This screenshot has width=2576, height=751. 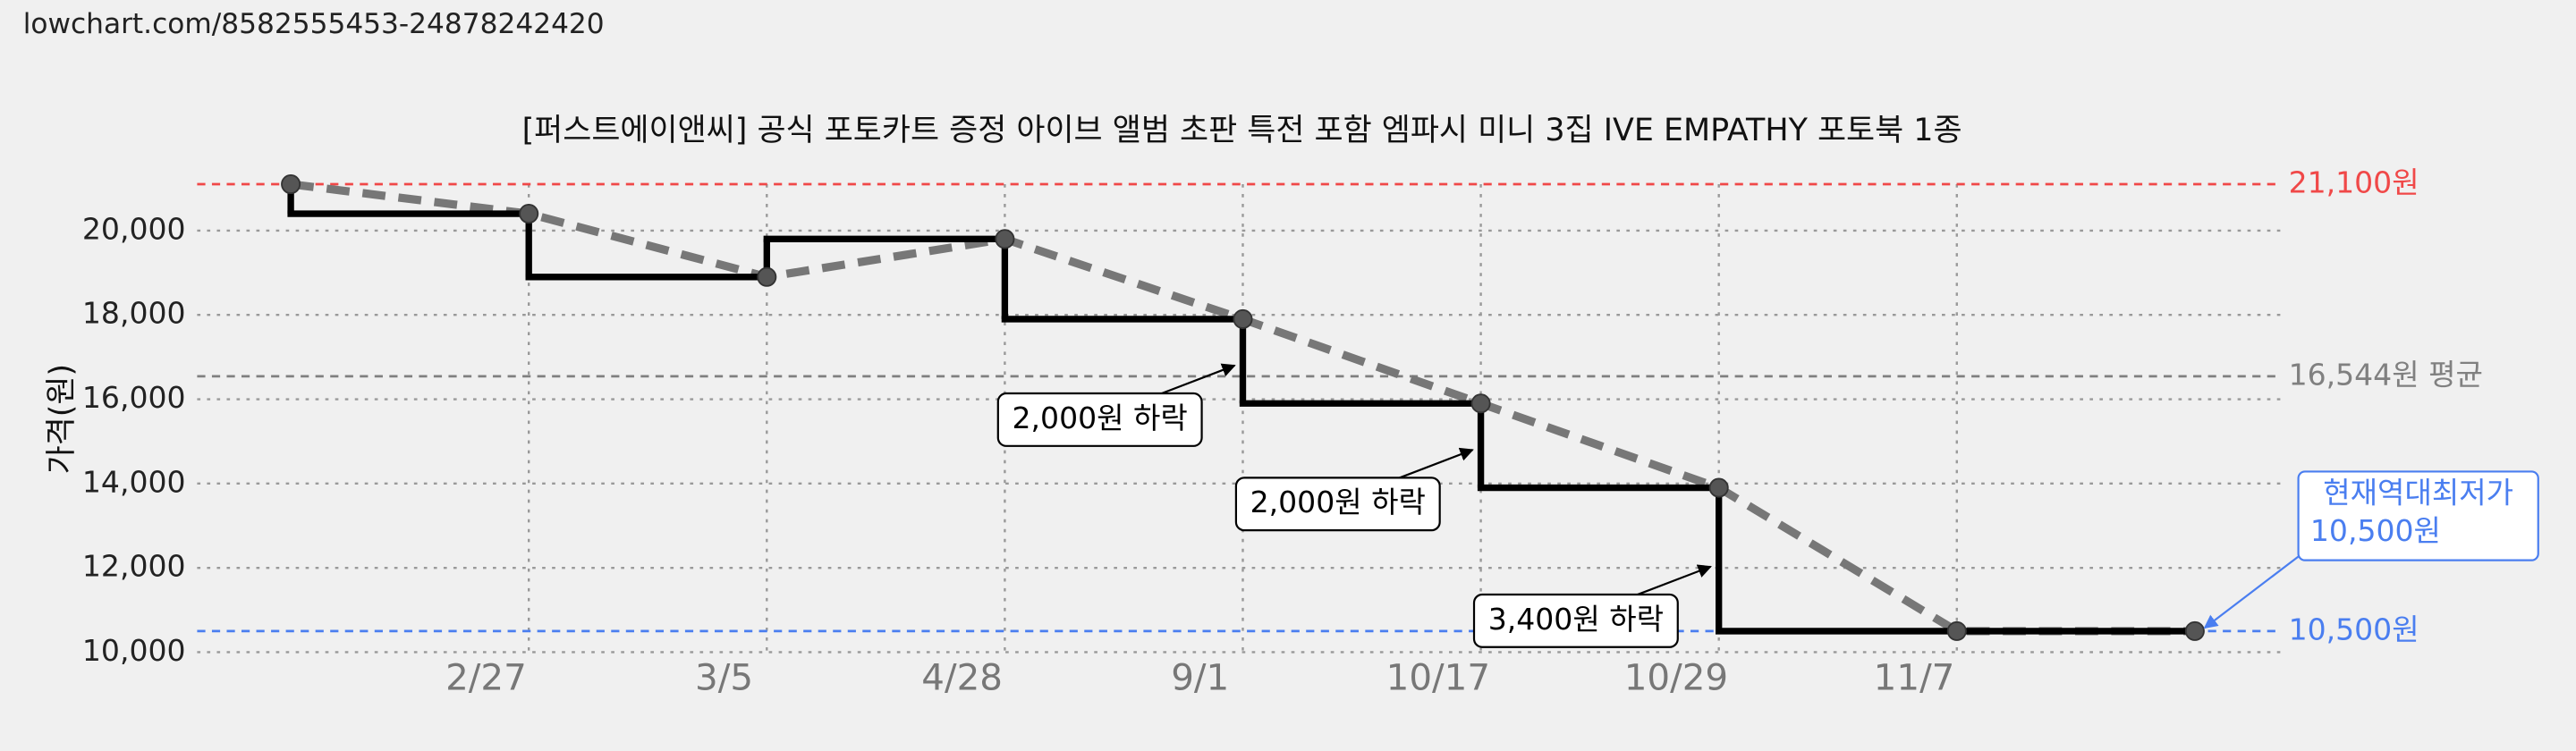 I want to click on y-tick-label: 18,000, so click(x=134, y=313).